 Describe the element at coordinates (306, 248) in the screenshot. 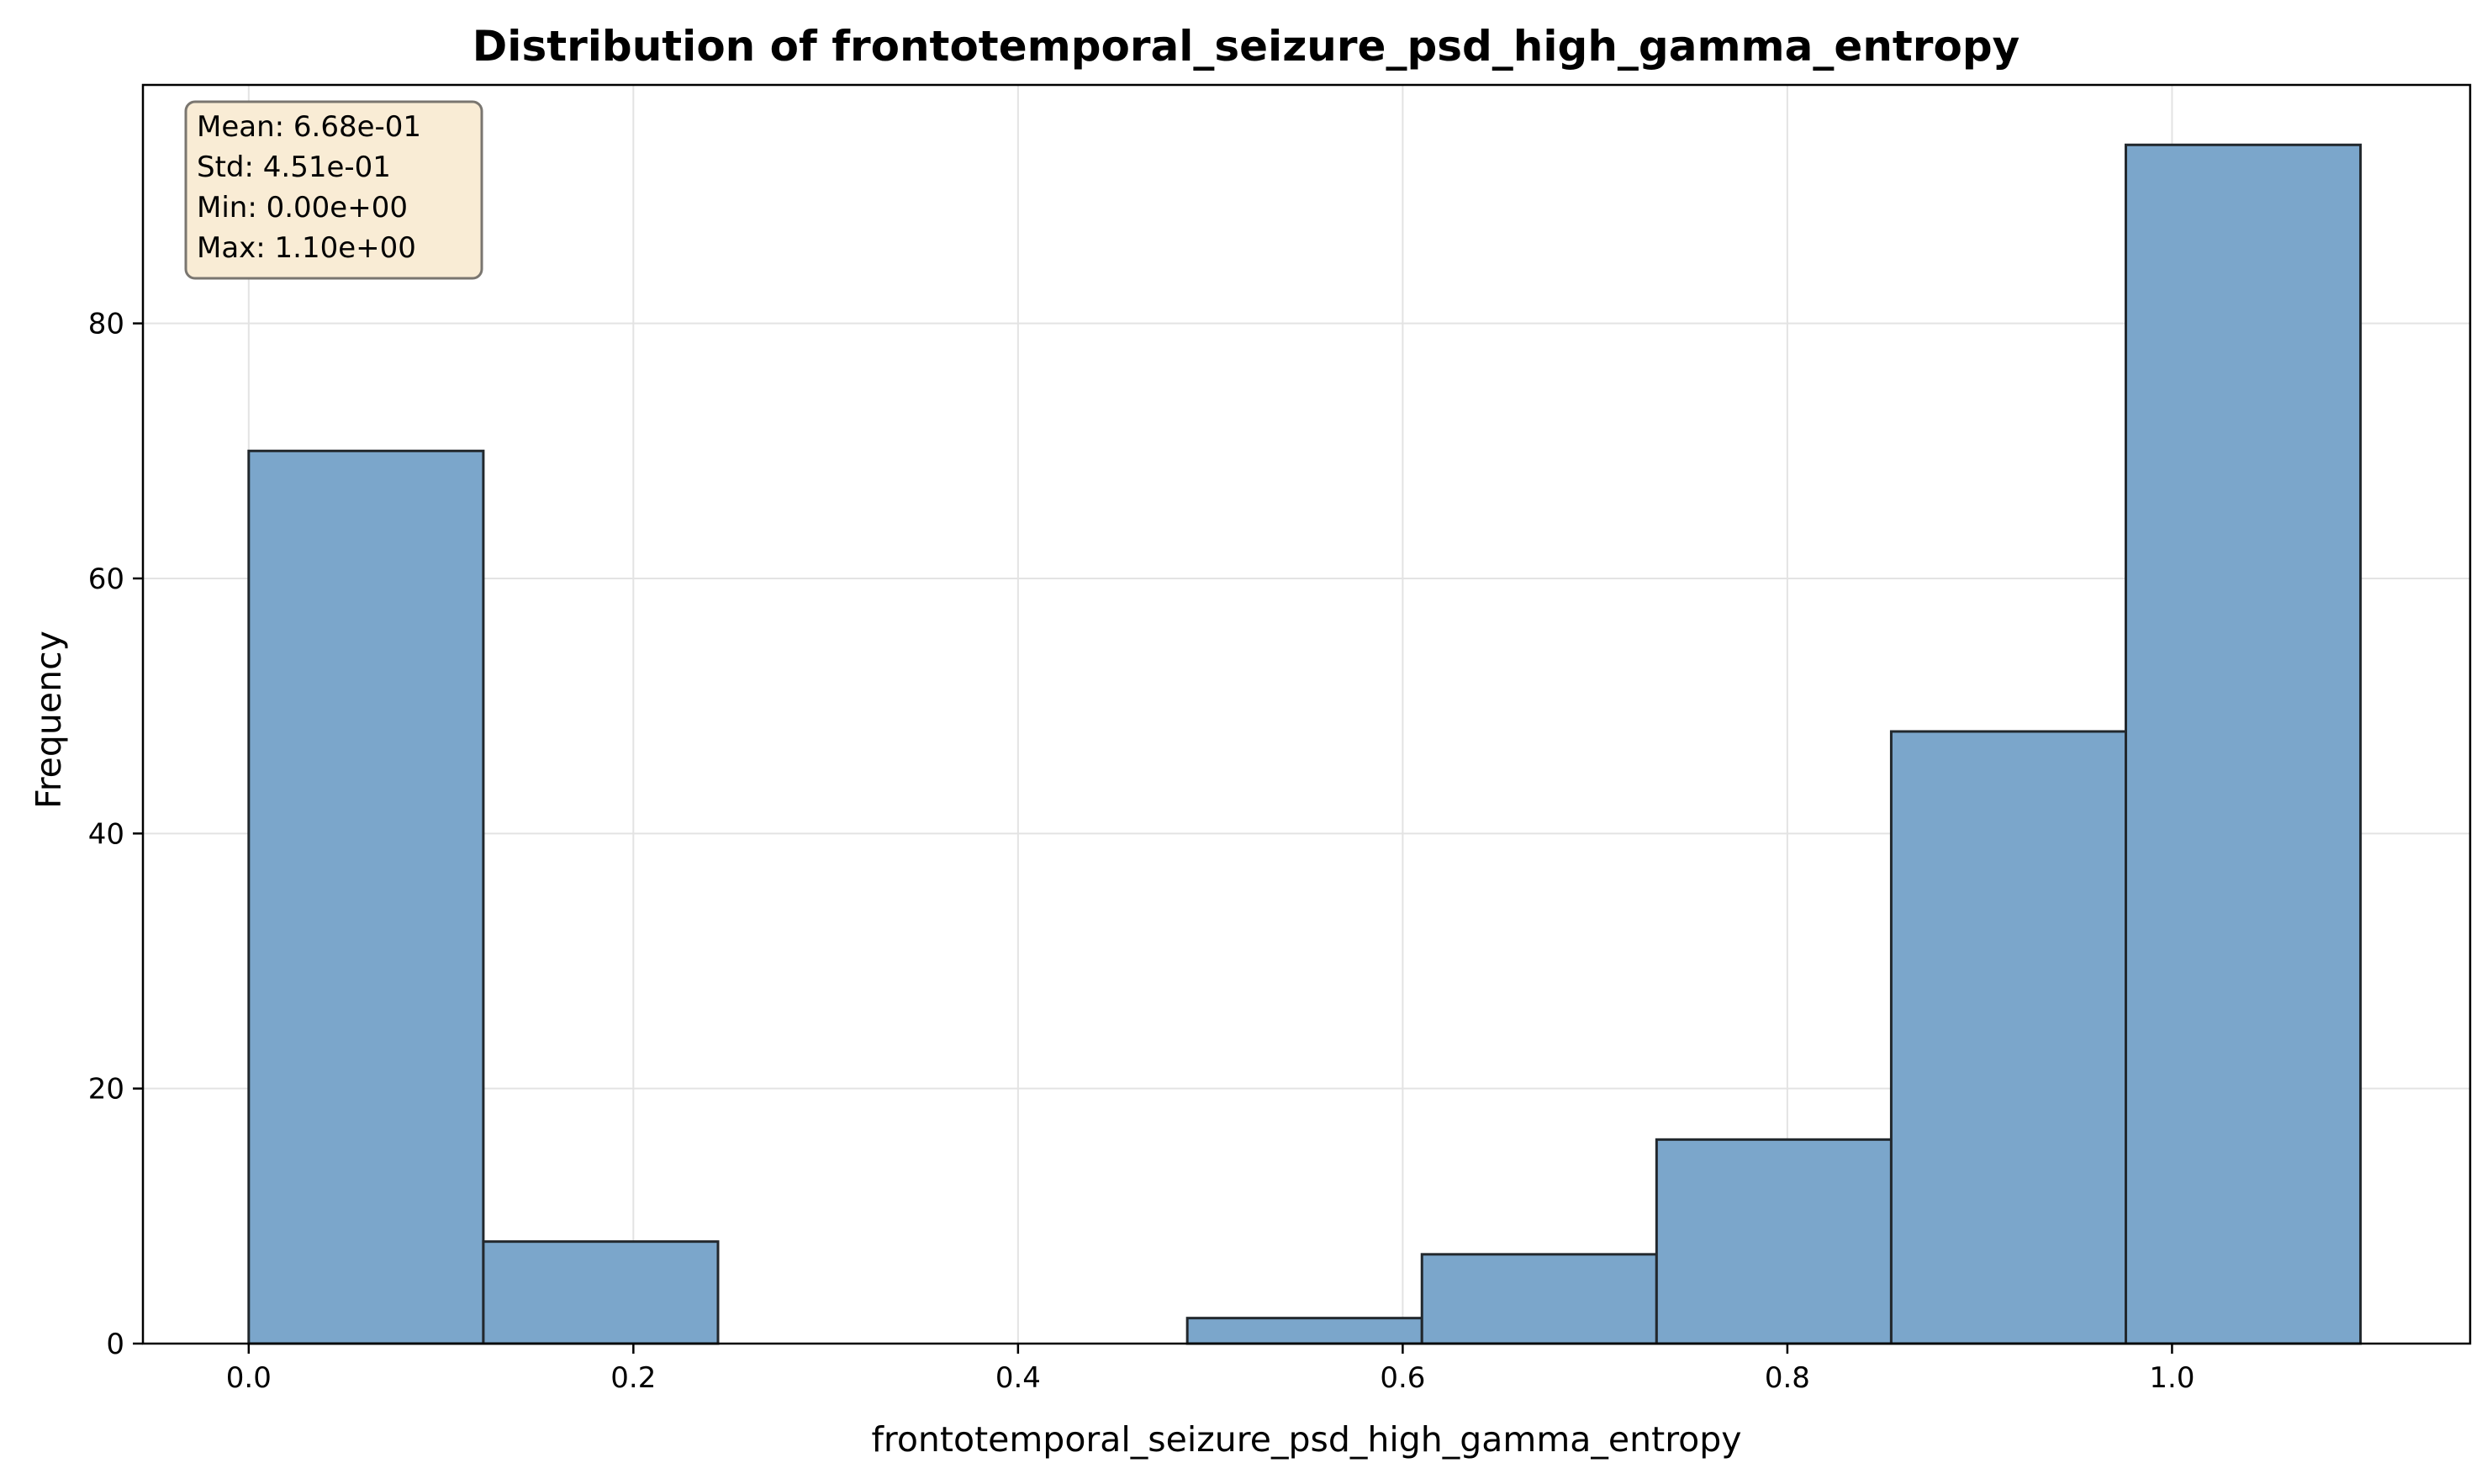

I see `stats-max: Max: 1.10e+00` at that location.